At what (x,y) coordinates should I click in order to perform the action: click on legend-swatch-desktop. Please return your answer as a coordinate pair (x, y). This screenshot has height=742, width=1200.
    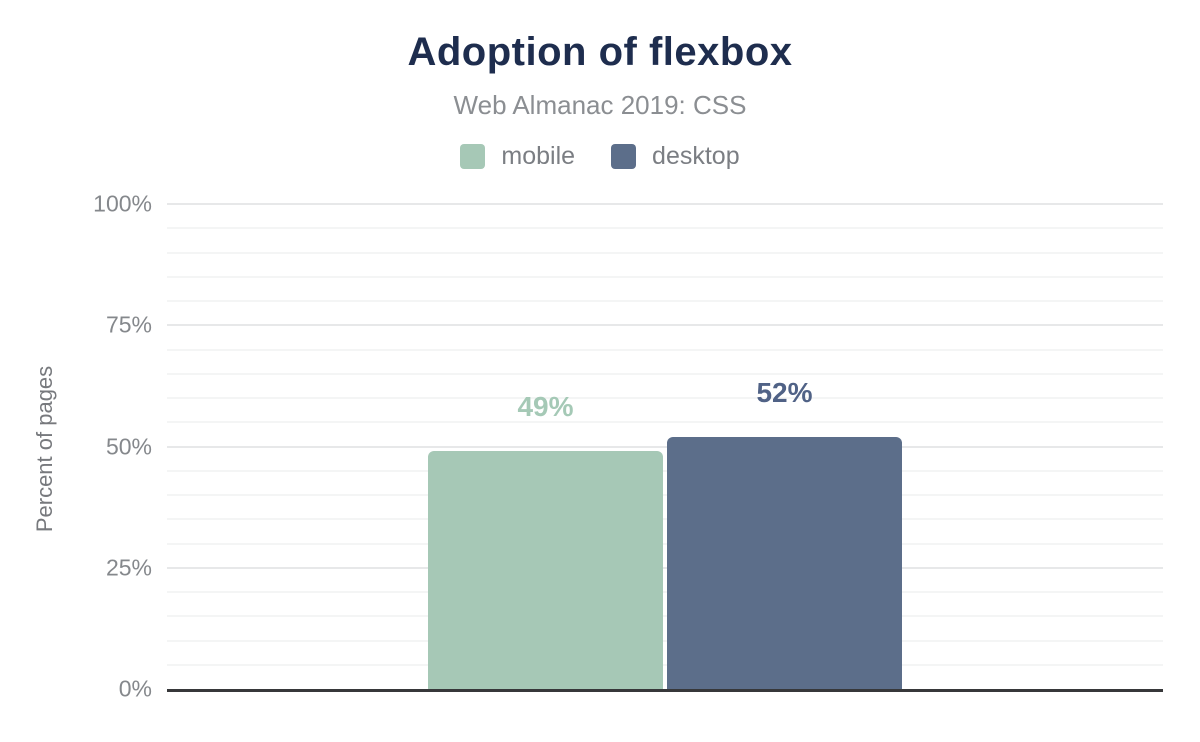
    Looking at the image, I should click on (624, 156).